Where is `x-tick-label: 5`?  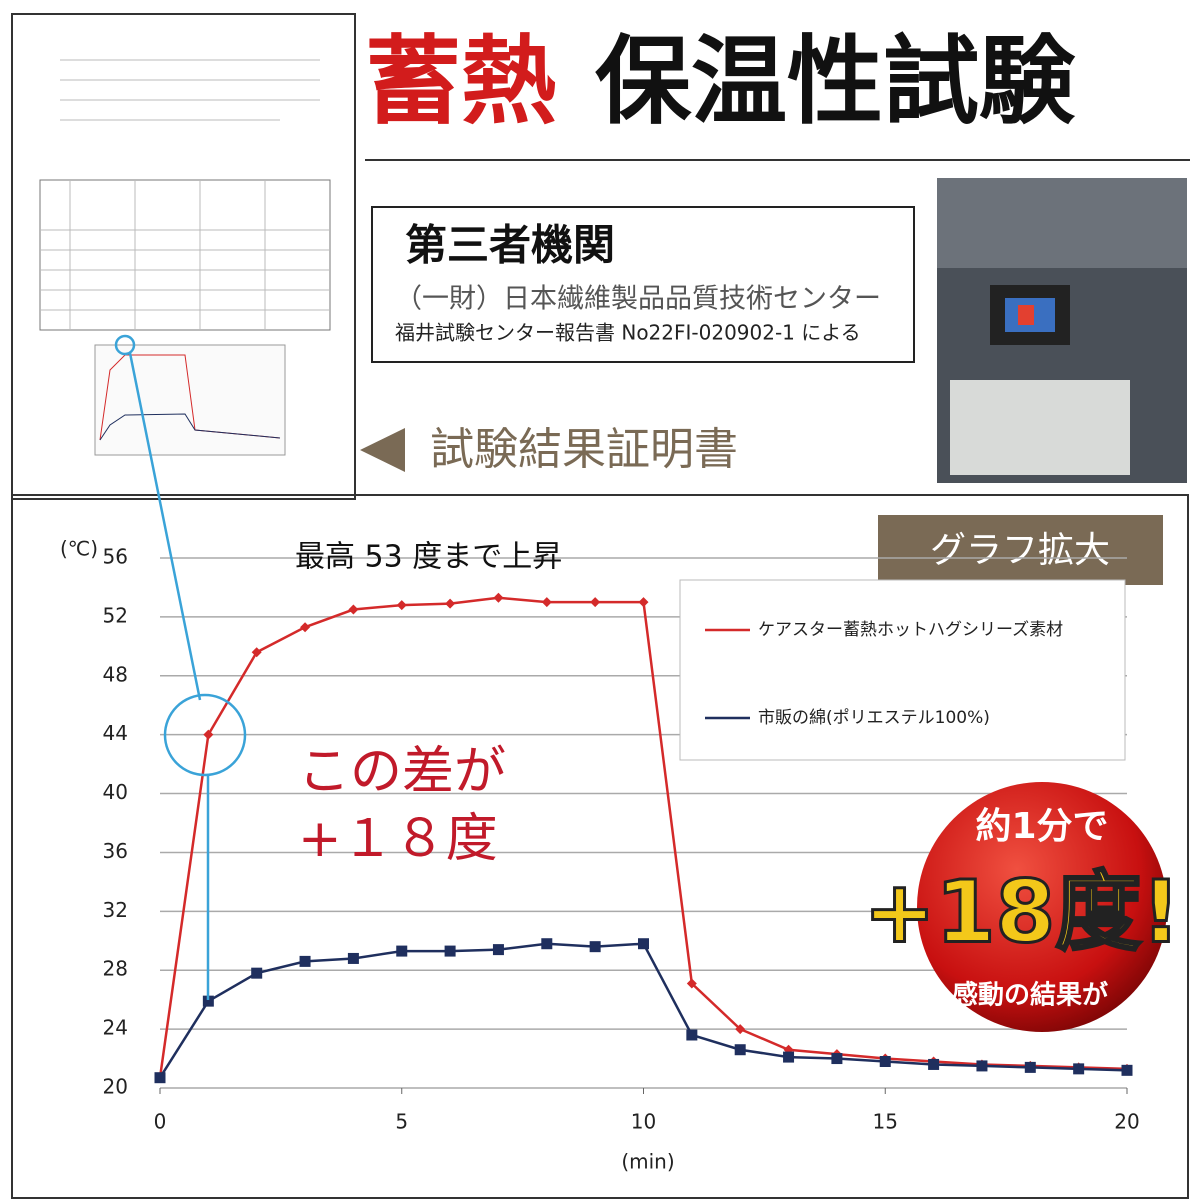 x-tick-label: 5 is located at coordinates (401, 1122).